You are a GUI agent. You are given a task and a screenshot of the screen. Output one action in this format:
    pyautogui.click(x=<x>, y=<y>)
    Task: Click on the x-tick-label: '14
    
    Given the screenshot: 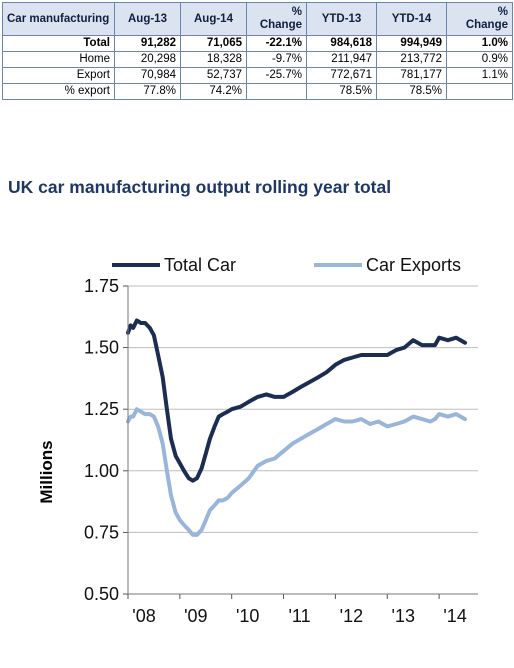 What is the action you would take?
    pyautogui.click(x=454, y=616)
    